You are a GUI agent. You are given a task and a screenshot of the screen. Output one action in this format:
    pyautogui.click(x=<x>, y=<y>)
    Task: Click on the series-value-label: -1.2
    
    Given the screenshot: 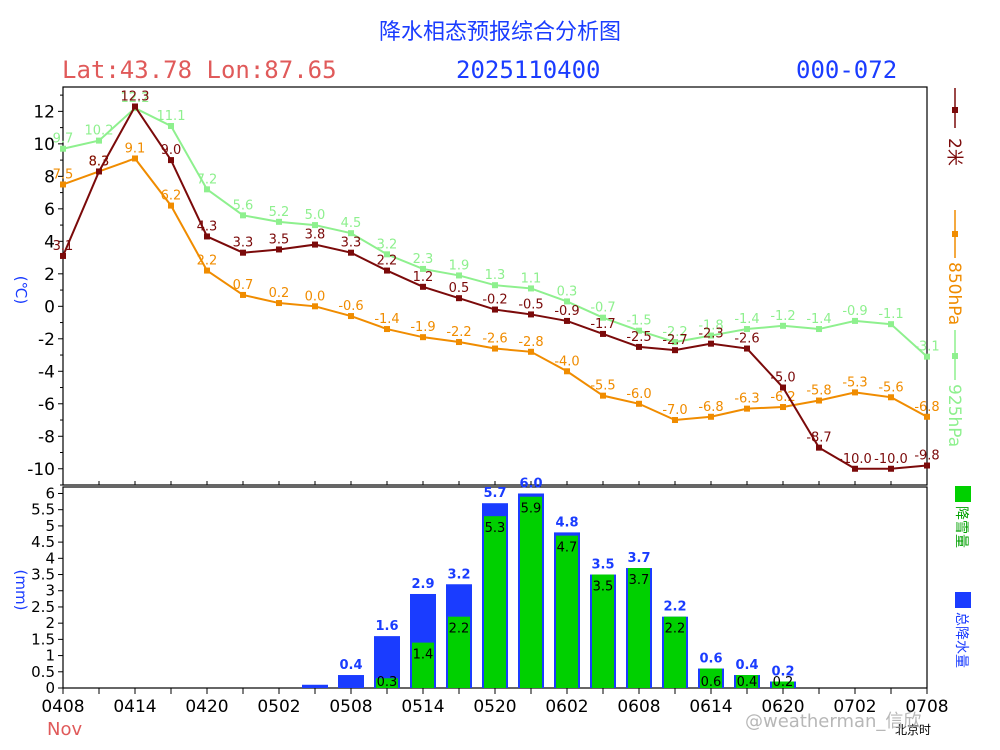 What is the action you would take?
    pyautogui.click(x=782, y=316)
    